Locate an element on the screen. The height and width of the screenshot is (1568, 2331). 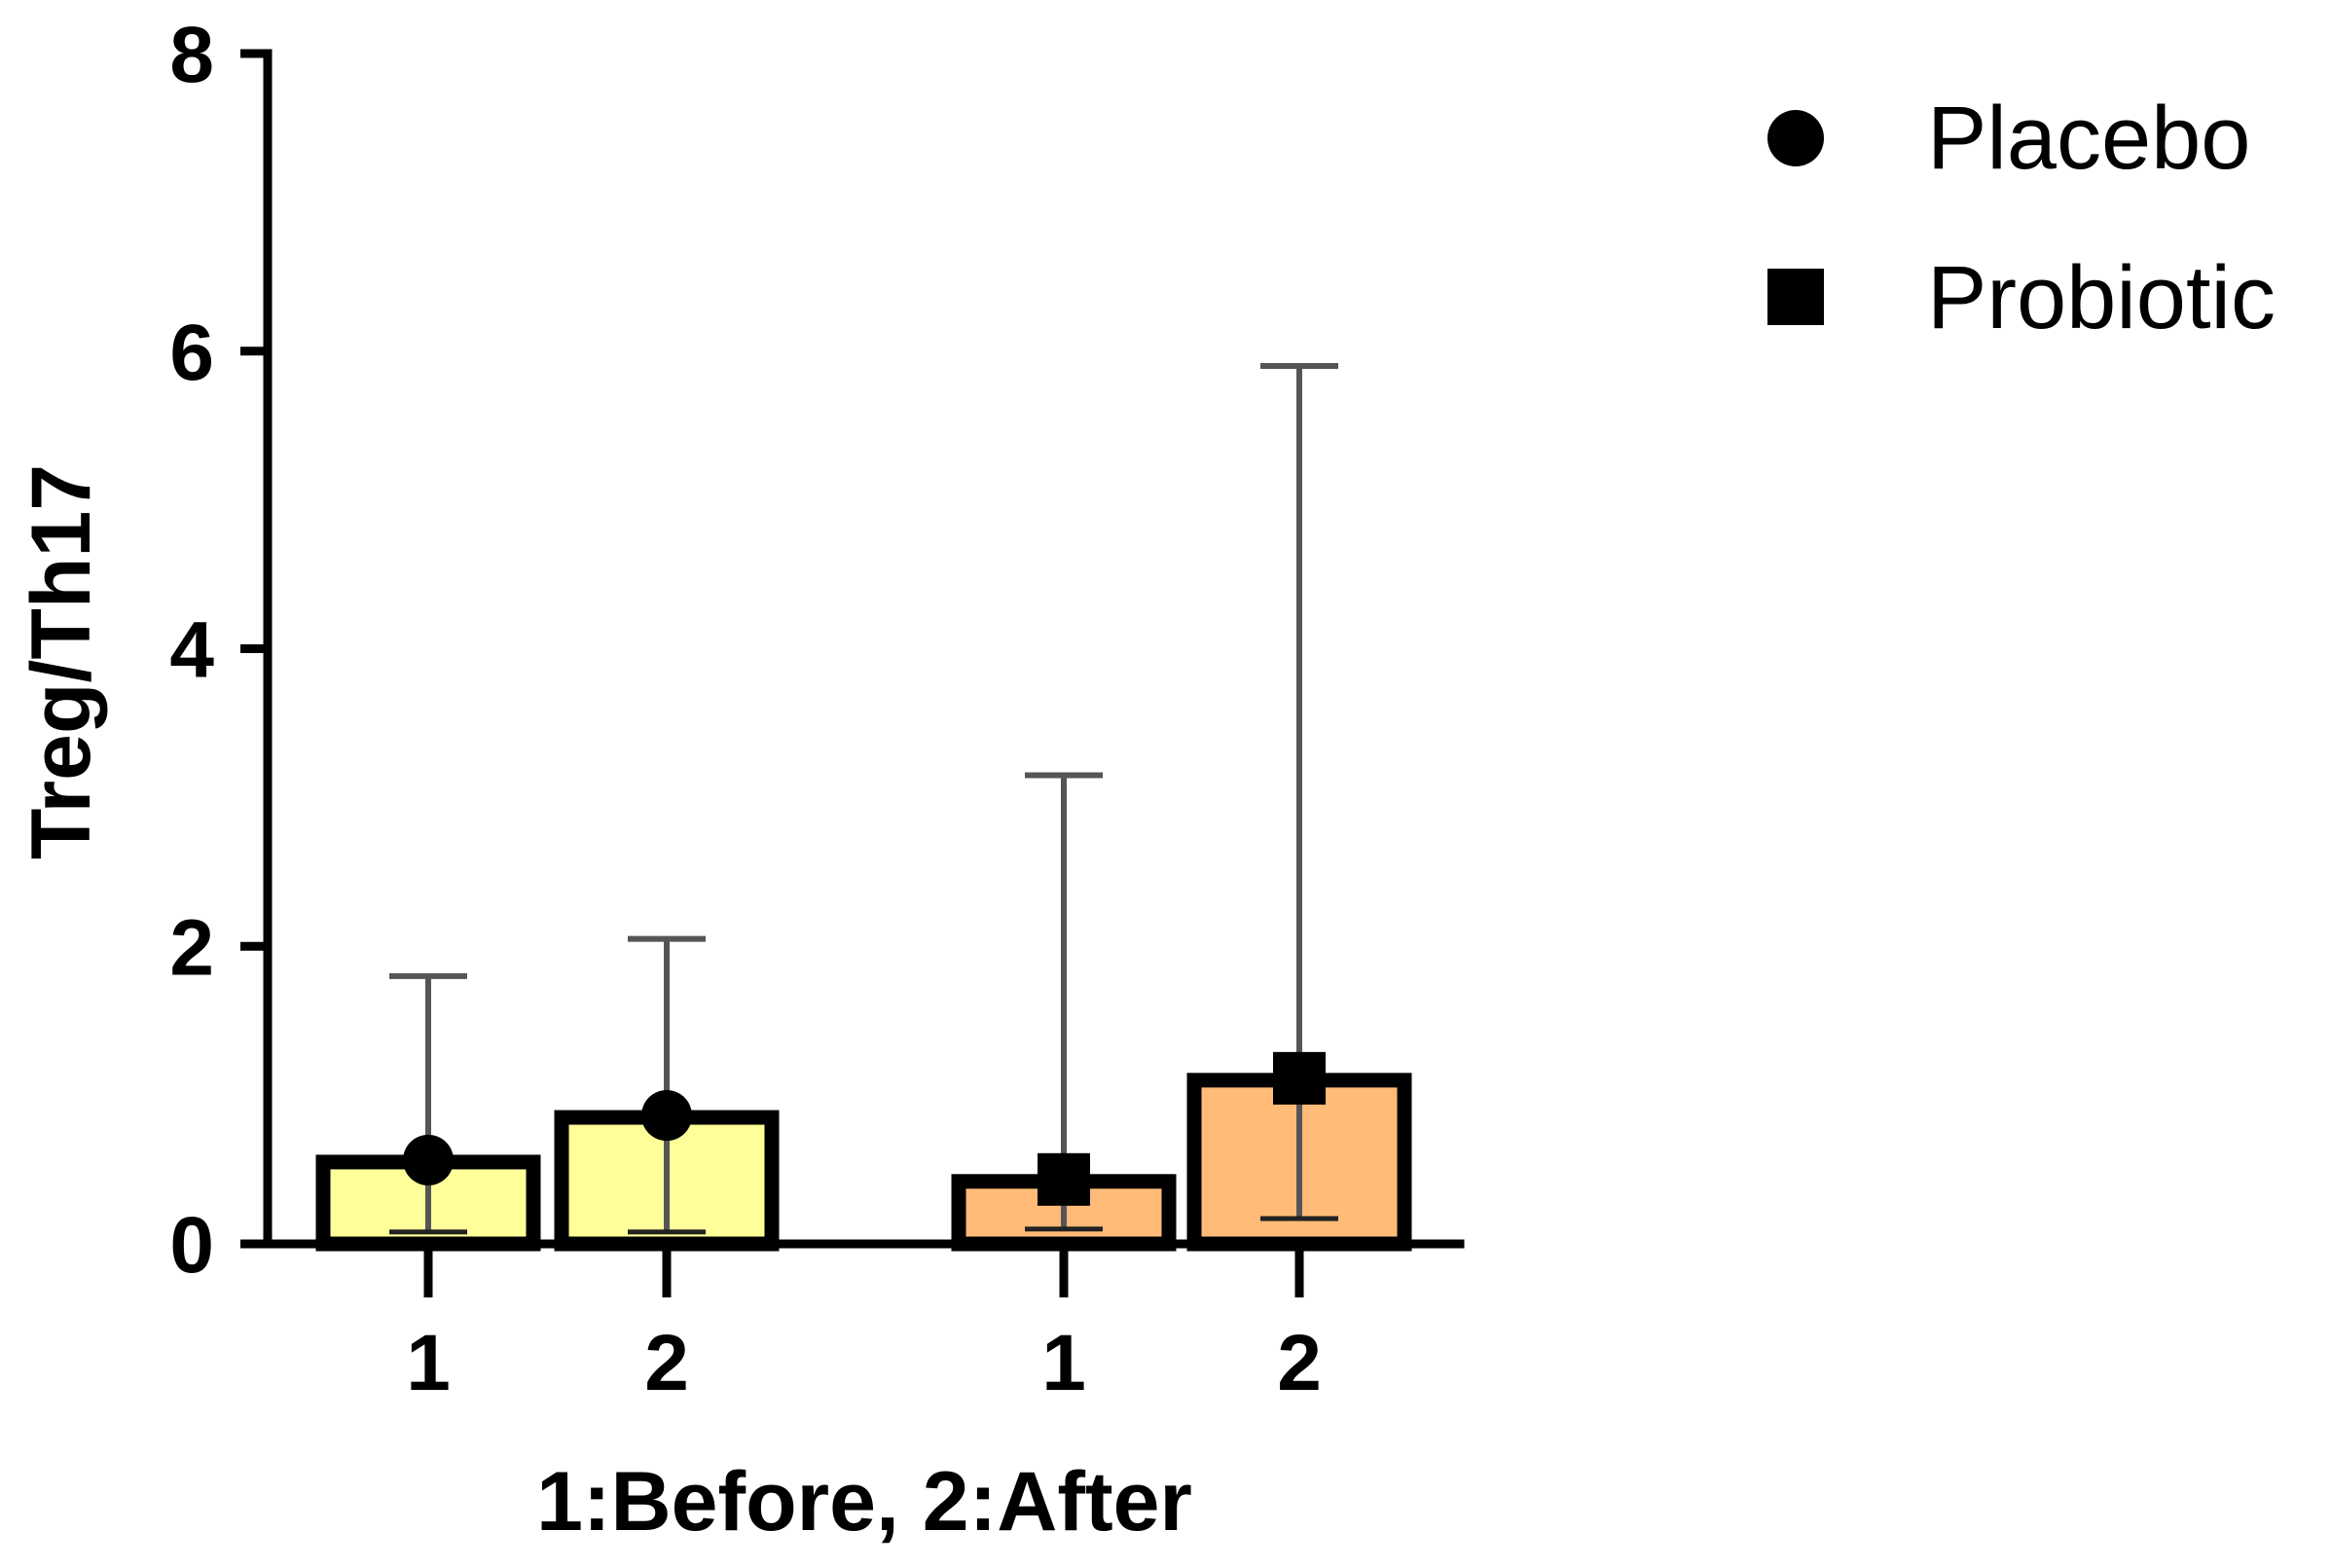
bars is located at coordinates (863, 1162).